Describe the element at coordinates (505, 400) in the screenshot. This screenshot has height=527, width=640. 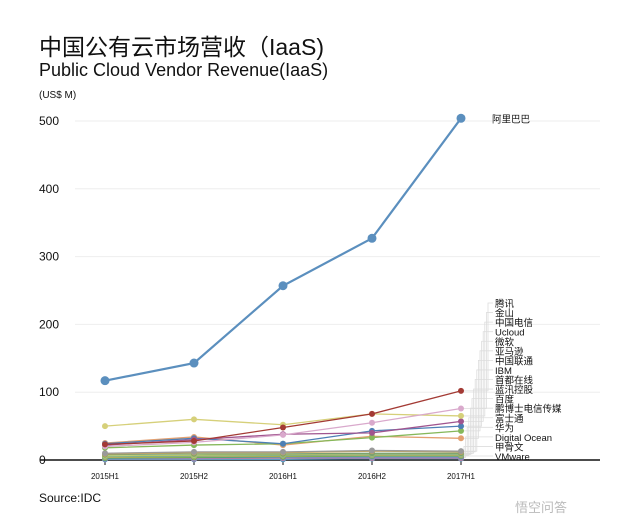
I see `series-label: 百度` at that location.